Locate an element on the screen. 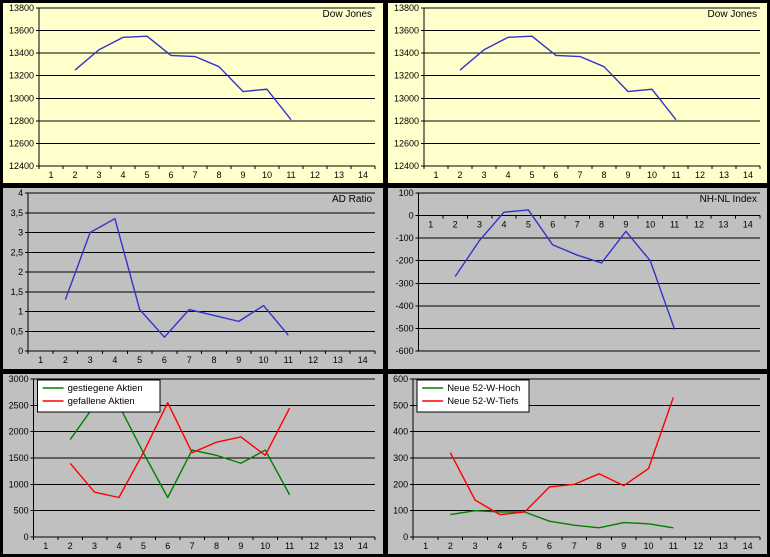 The image size is (770, 557). y-tick-label: 4 is located at coordinates (20, 193).